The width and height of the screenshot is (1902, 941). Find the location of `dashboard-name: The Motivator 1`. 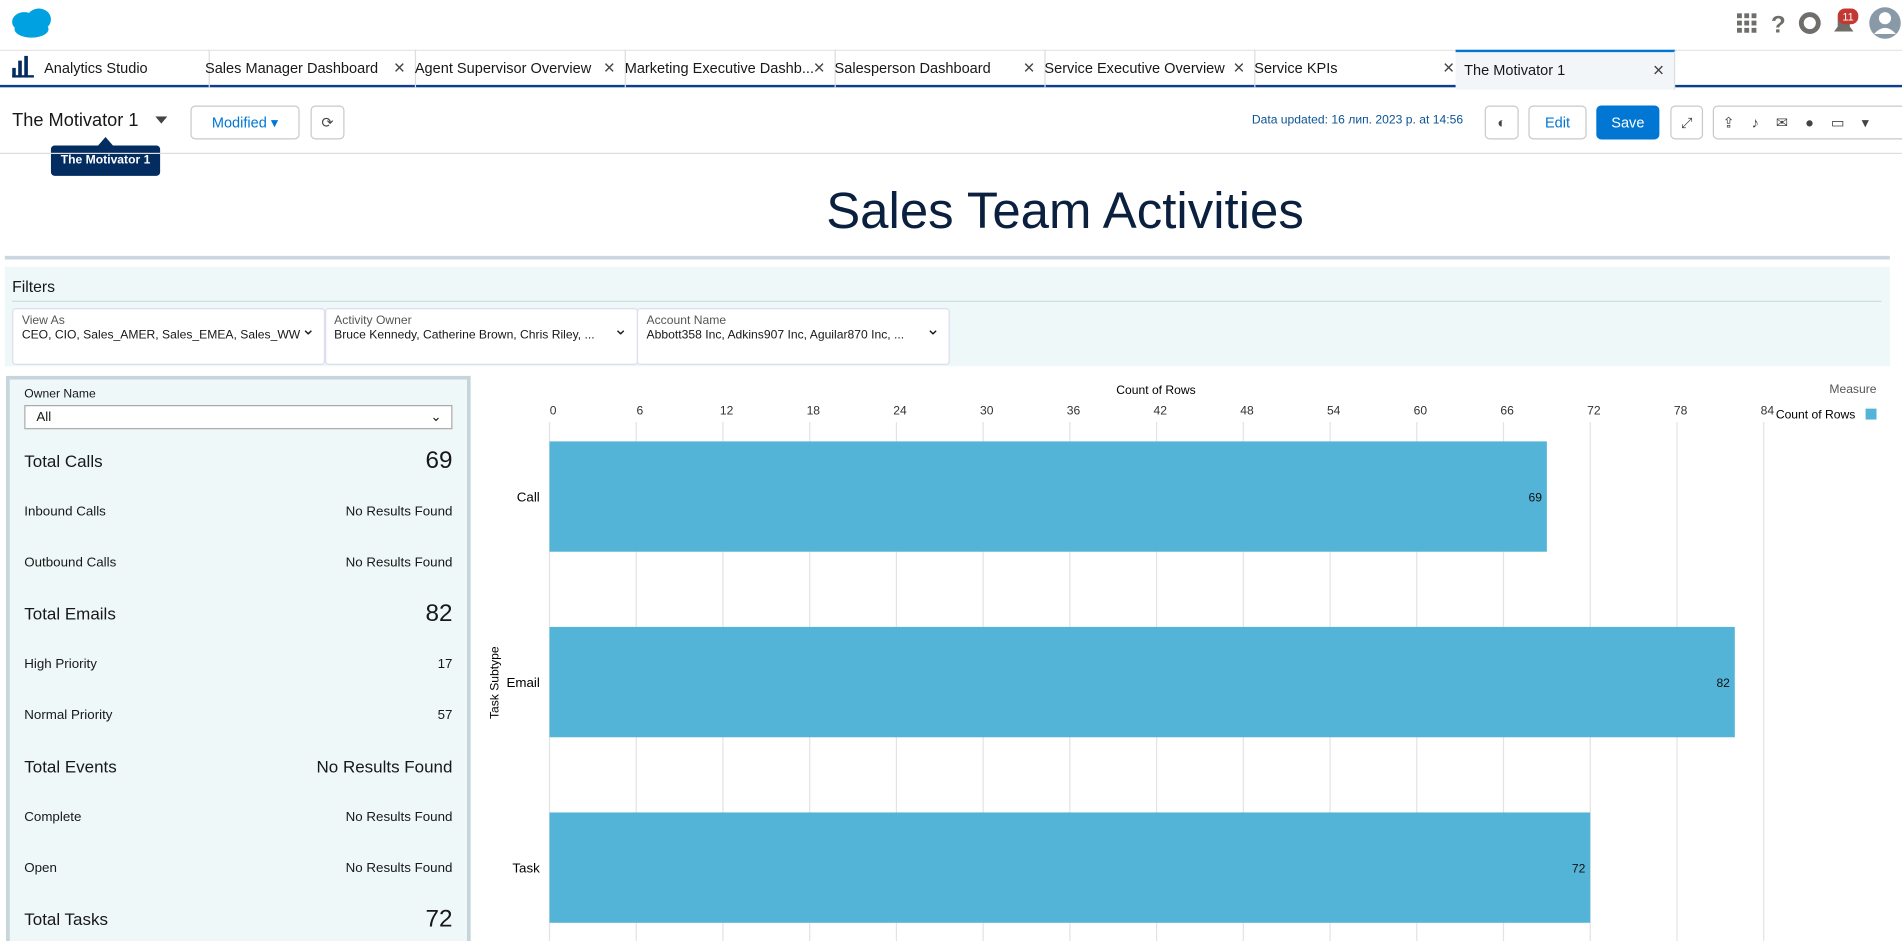

dashboard-name: The Motivator 1 is located at coordinates (75, 120).